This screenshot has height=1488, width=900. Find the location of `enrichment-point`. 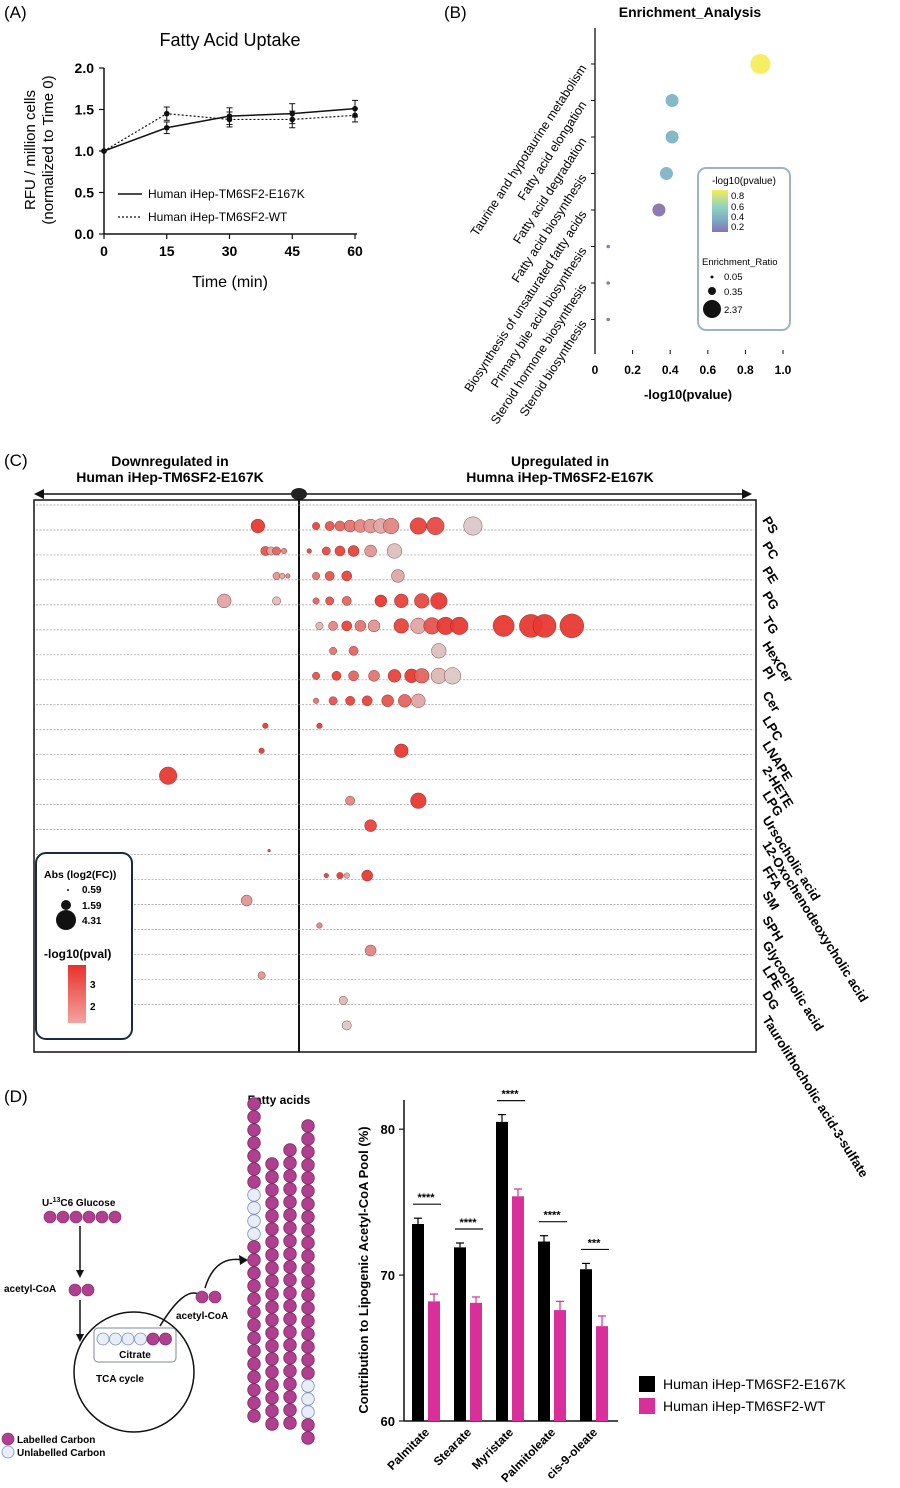

enrichment-point is located at coordinates (672, 137).